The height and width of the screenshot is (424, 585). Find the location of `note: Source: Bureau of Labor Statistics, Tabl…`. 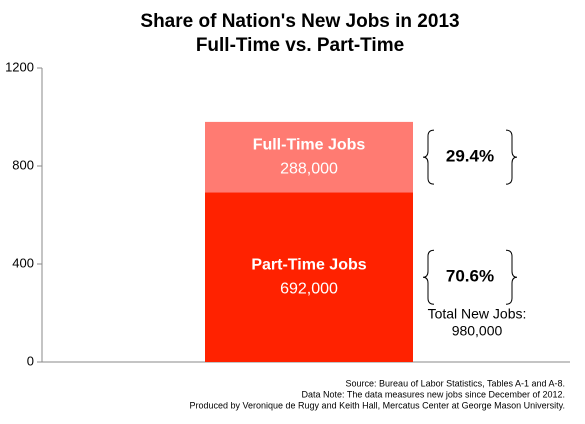

note: Source: Bureau of Labor Statistics, Tabl… is located at coordinates (455, 383).